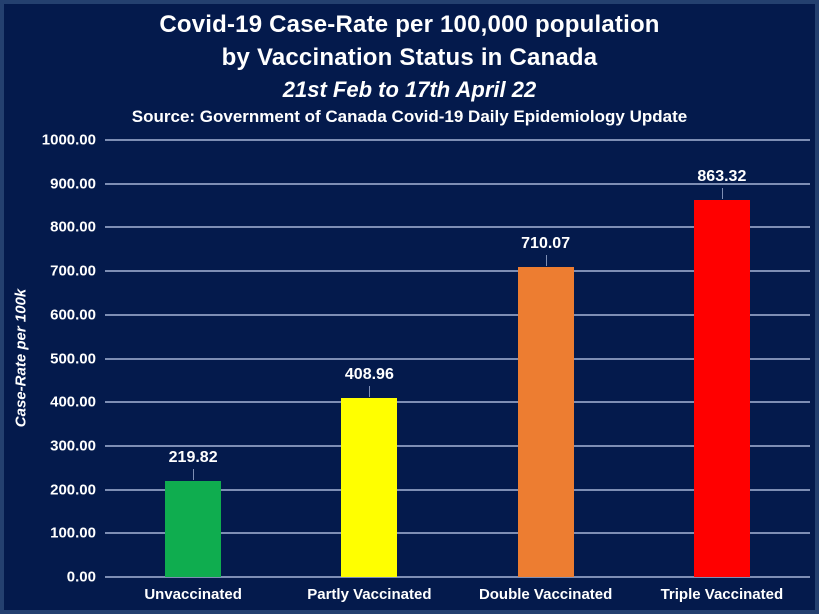 This screenshot has width=819, height=614. Describe the element at coordinates (546, 243) in the screenshot. I see `bar-value-label: 710.07` at that location.